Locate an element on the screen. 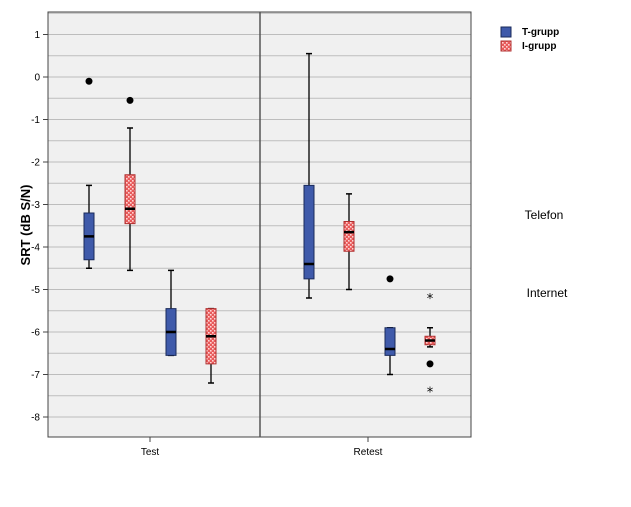  legend-label-t-grupp: T-grupp is located at coordinates (540, 32).